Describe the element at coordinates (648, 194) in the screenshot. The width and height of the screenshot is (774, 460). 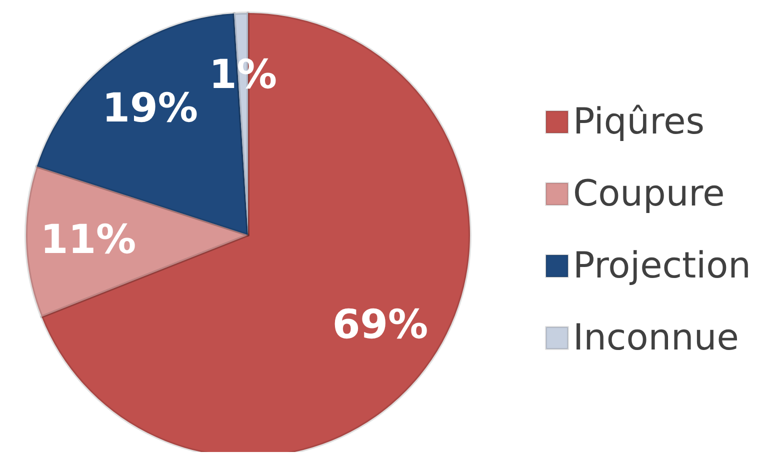
I see `legend-label: Coupure` at that location.